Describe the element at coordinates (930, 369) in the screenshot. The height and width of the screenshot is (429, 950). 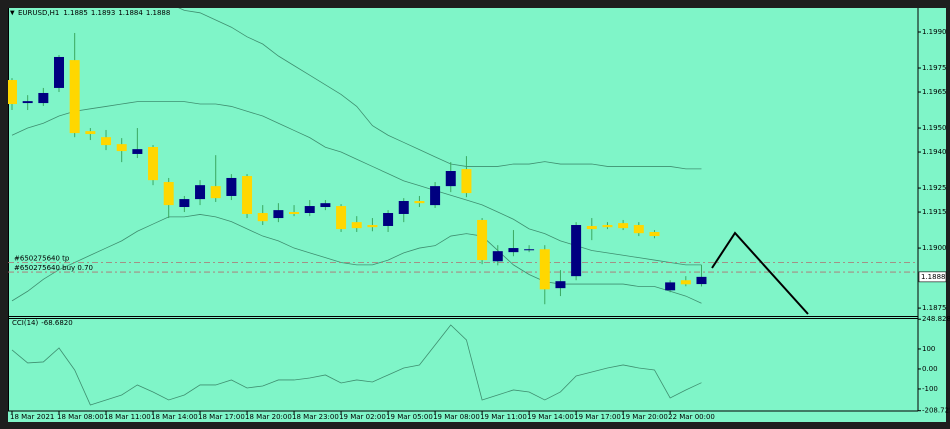
I see `y-tick-label: 0.00` at that location.